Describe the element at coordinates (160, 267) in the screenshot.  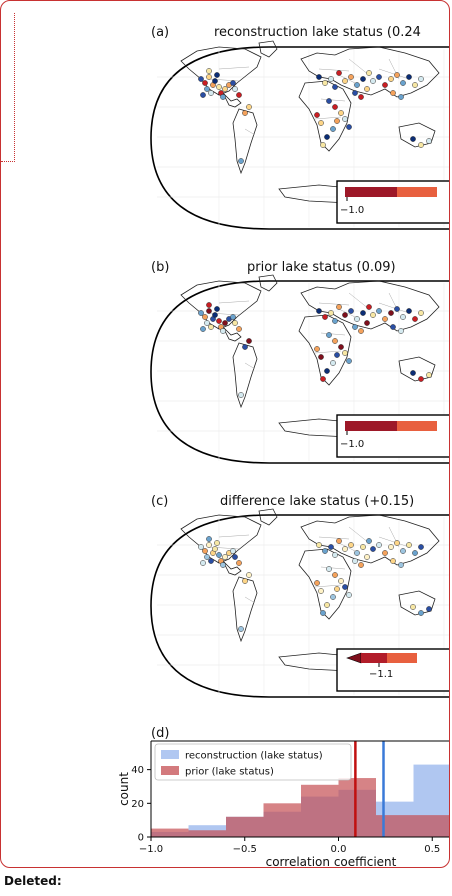
I see `panel-b-letter: (b)` at that location.